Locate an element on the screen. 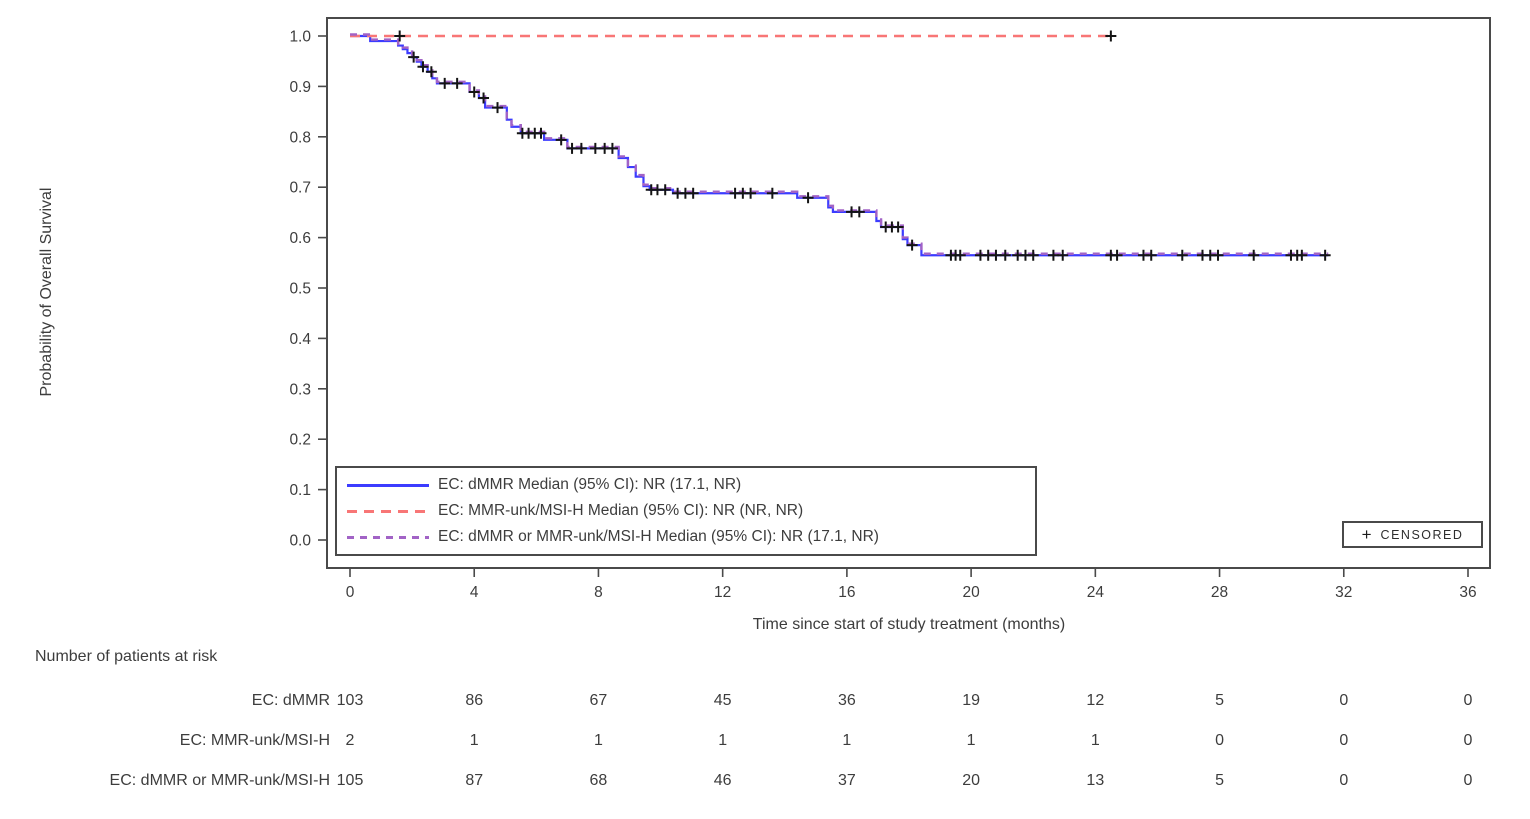 This screenshot has height=819, width=1530. svg-text: 1.0 is located at coordinates (300, 37).